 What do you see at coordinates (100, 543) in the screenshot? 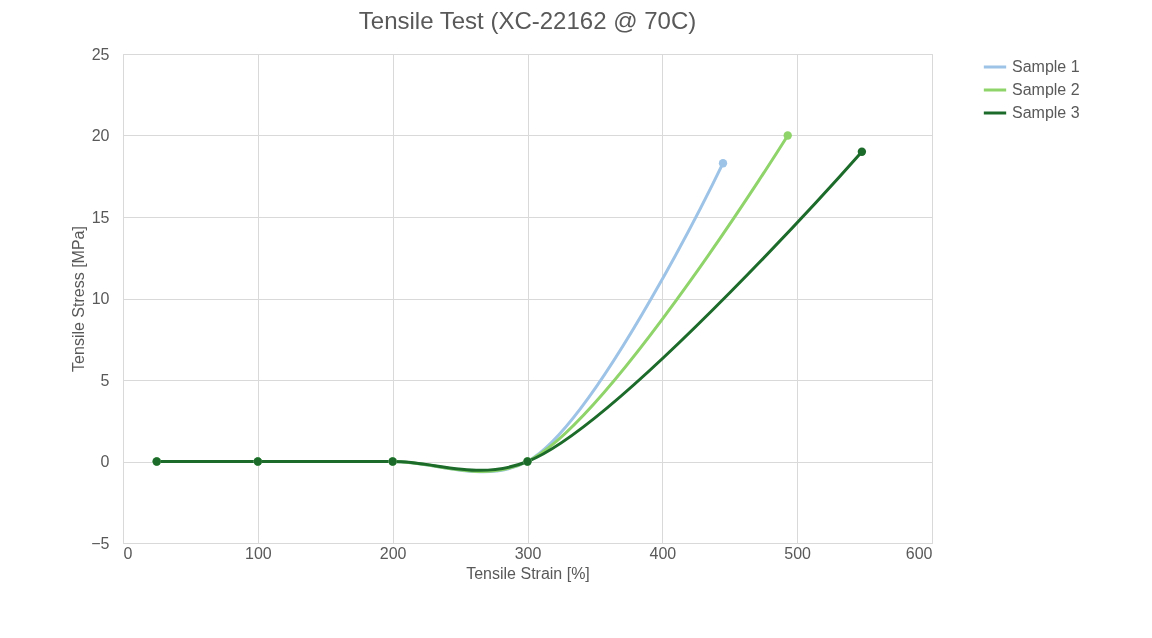
I see `y-tick-label: −5` at bounding box center [100, 543].